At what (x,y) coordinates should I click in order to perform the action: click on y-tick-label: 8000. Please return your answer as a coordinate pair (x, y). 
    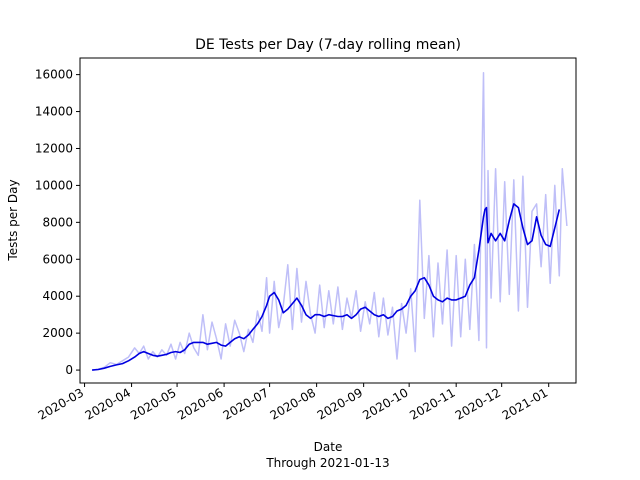
    Looking at the image, I should click on (57, 222).